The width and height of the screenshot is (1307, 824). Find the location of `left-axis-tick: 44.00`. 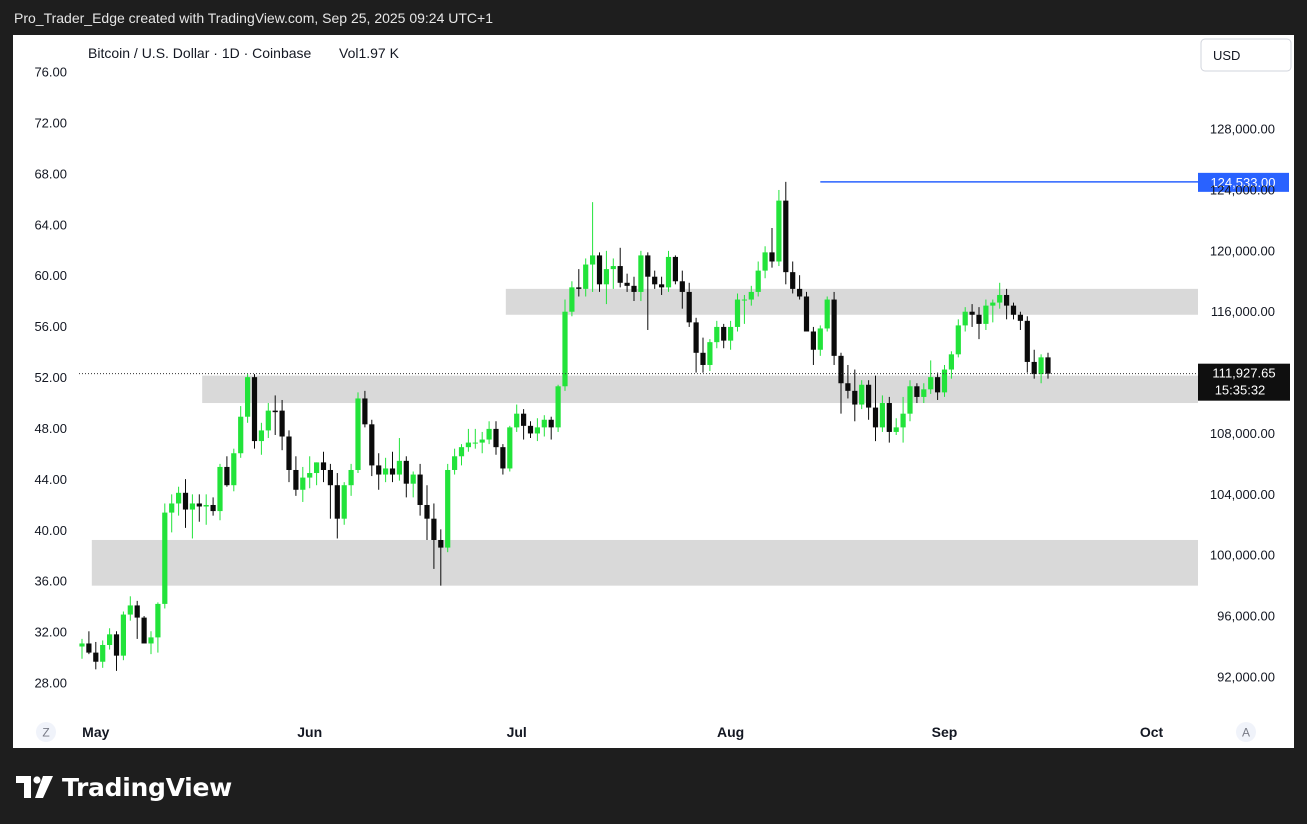

left-axis-tick: 44.00 is located at coordinates (50, 479).